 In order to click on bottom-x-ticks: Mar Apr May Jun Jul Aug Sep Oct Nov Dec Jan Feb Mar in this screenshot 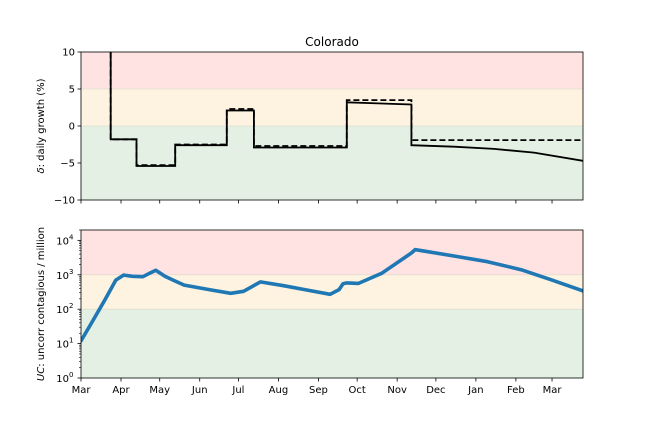, I will do `click(317, 387)`.